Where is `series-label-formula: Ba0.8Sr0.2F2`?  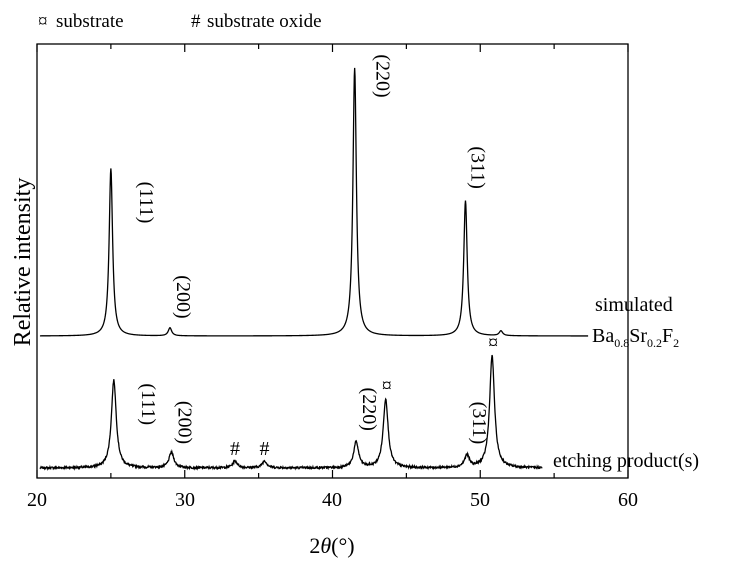 series-label-formula: Ba0.8Sr0.2F2 is located at coordinates (635, 337).